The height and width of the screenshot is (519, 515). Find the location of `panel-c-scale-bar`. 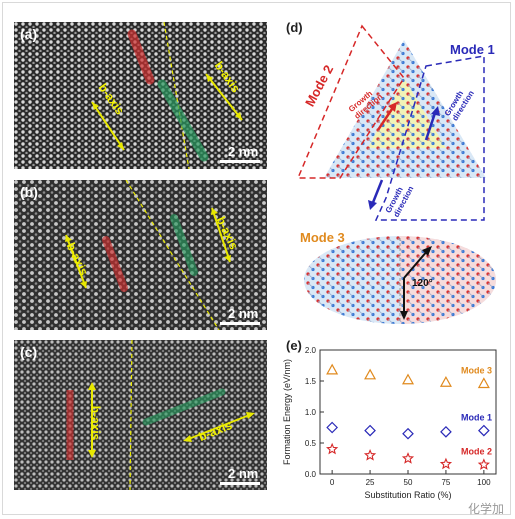

panel-c-scale-bar is located at coordinates (240, 483).